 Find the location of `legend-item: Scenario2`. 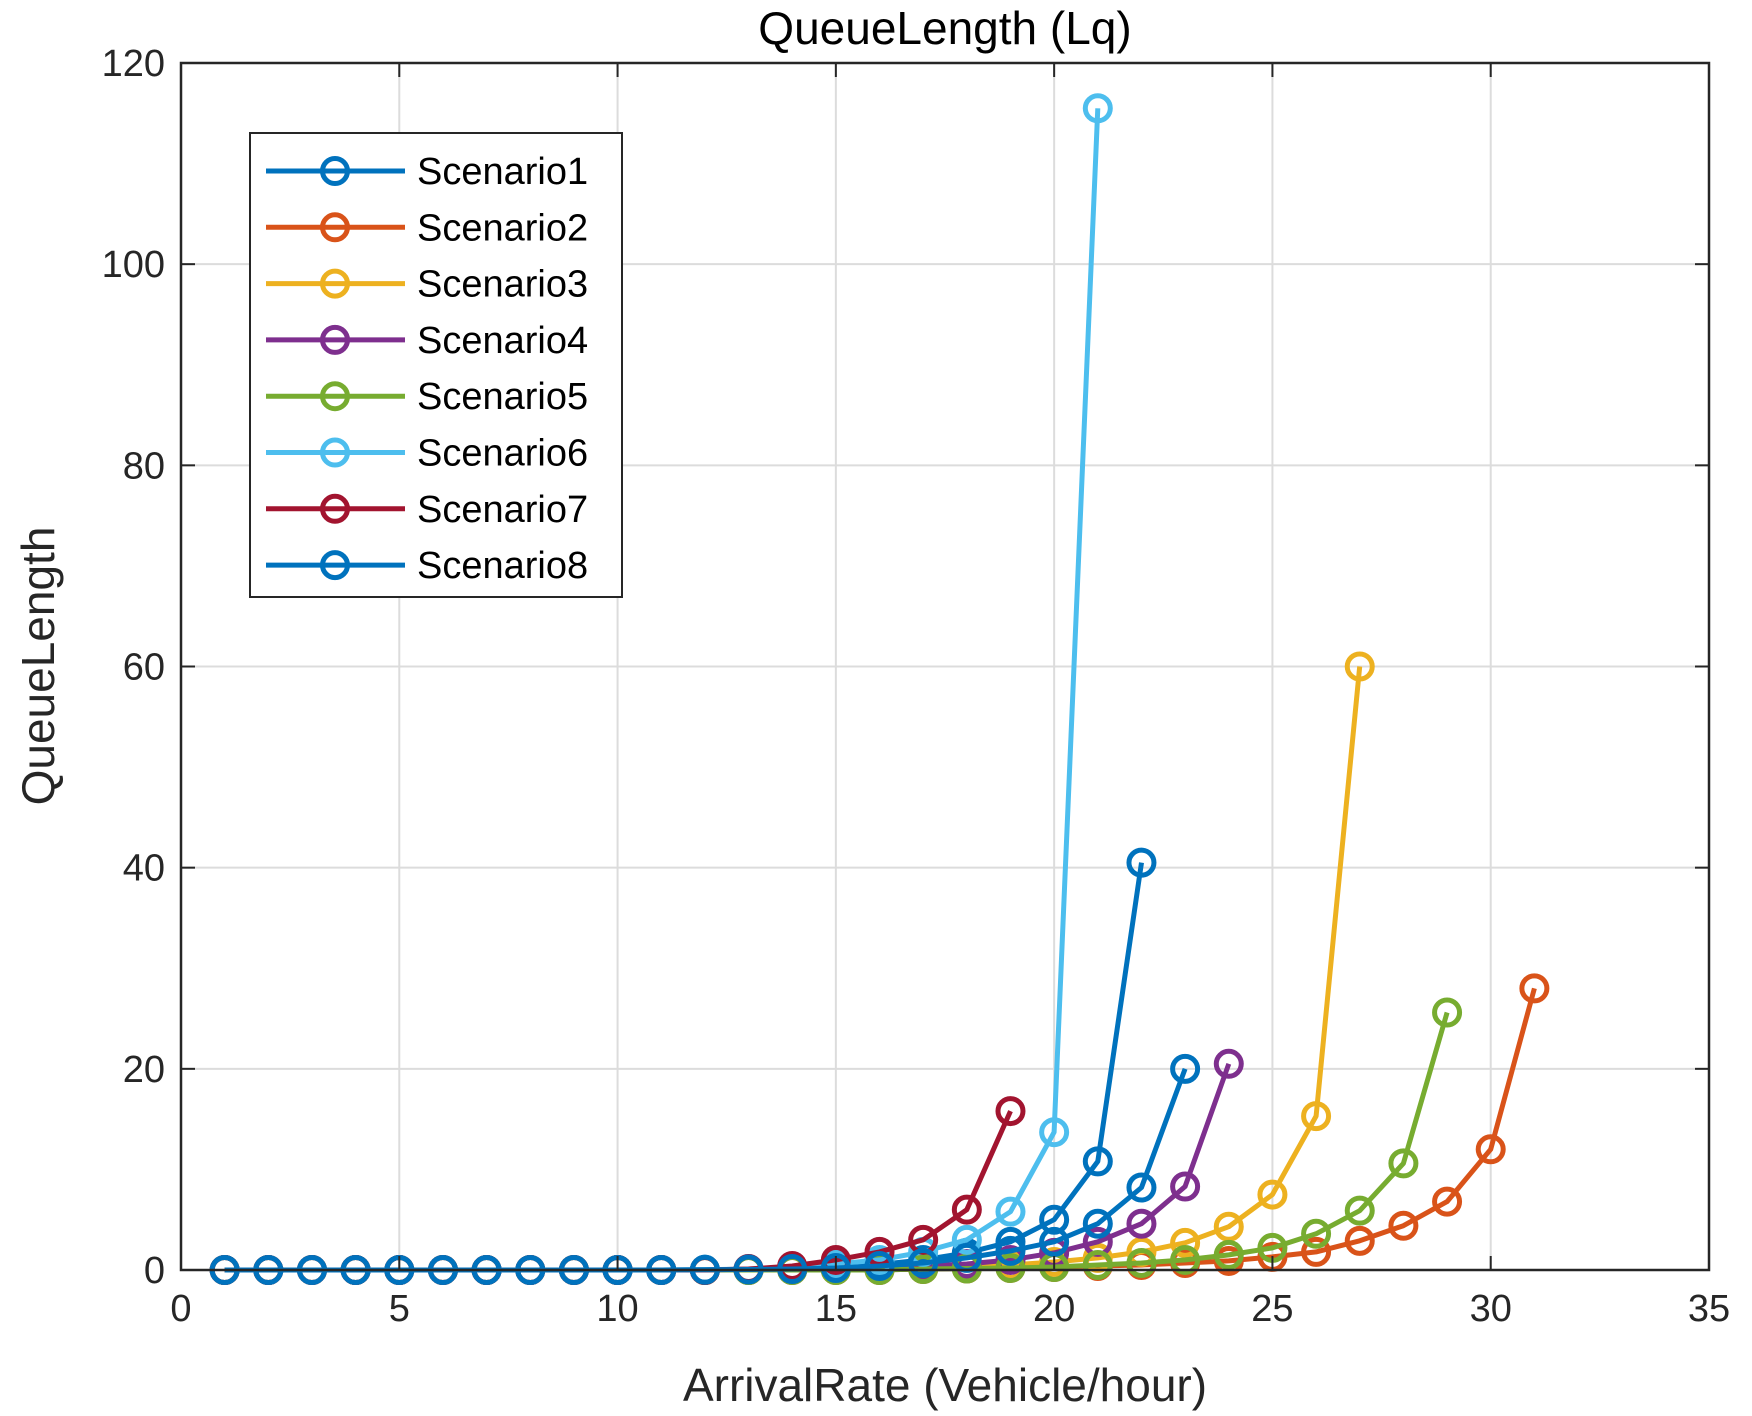

legend-item: Scenario2 is located at coordinates (427, 228).